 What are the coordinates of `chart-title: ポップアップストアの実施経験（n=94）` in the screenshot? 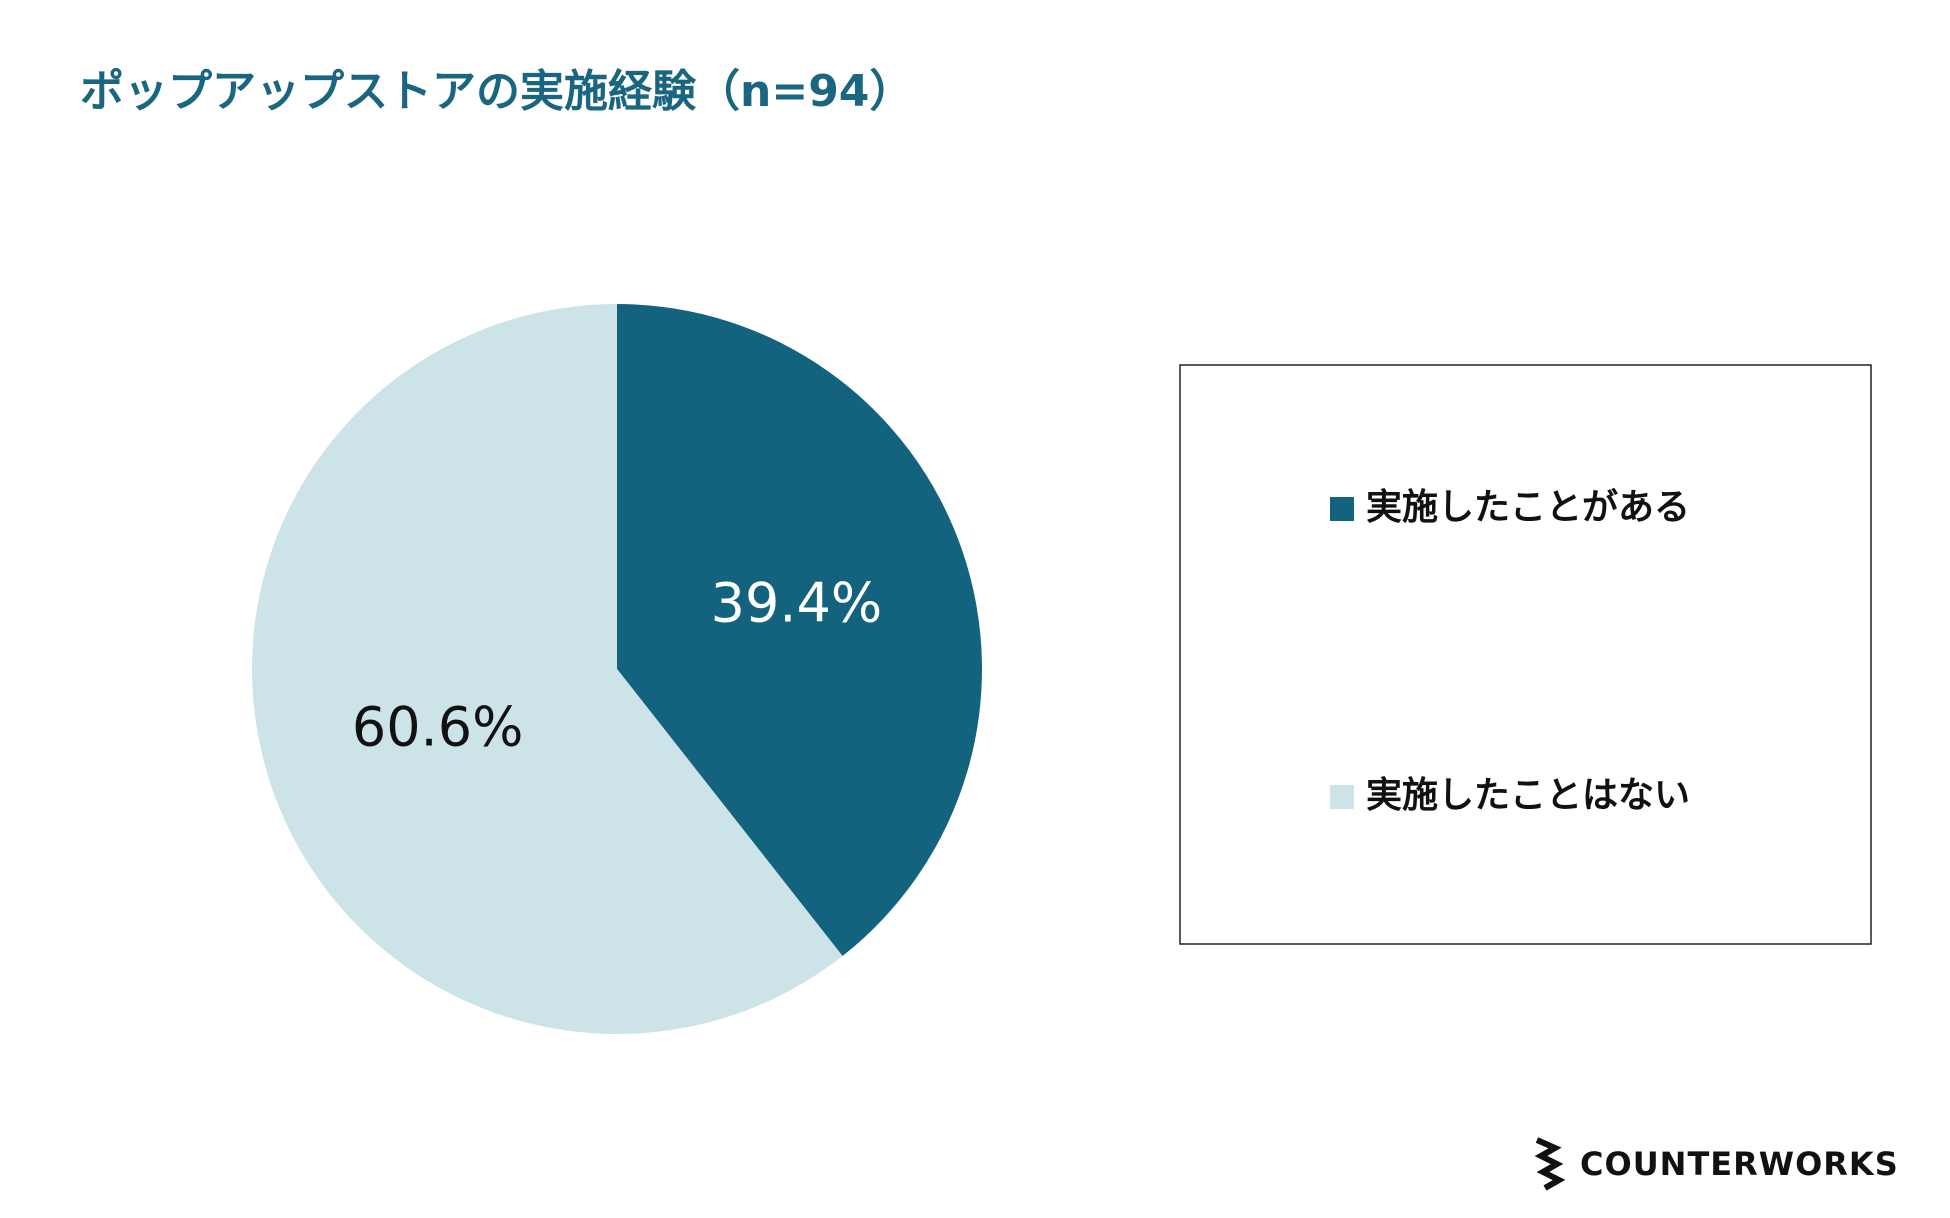 It's located at (496, 91).